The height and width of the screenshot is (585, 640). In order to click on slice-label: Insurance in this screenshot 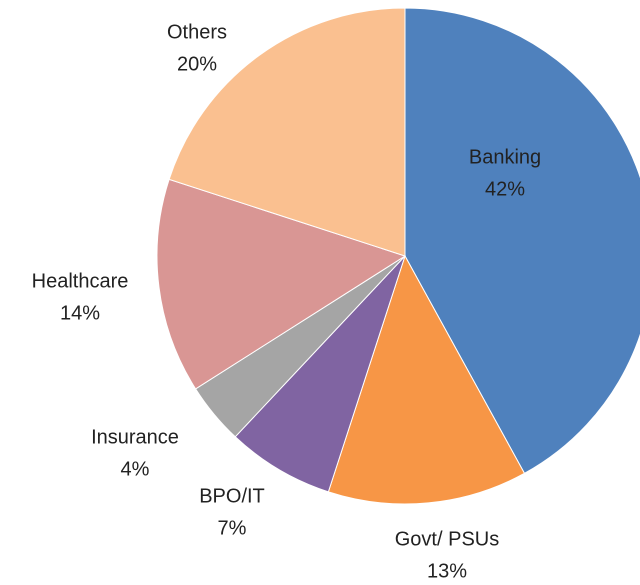, I will do `click(135, 437)`.